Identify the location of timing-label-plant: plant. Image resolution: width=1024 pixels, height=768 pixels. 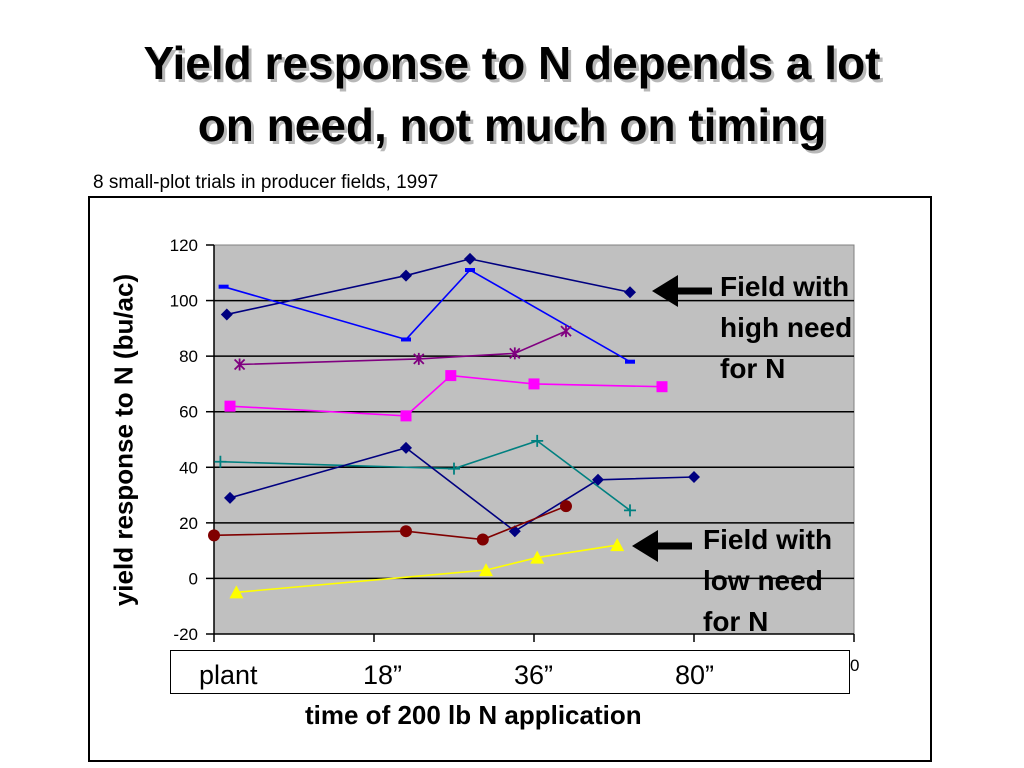
(228, 675).